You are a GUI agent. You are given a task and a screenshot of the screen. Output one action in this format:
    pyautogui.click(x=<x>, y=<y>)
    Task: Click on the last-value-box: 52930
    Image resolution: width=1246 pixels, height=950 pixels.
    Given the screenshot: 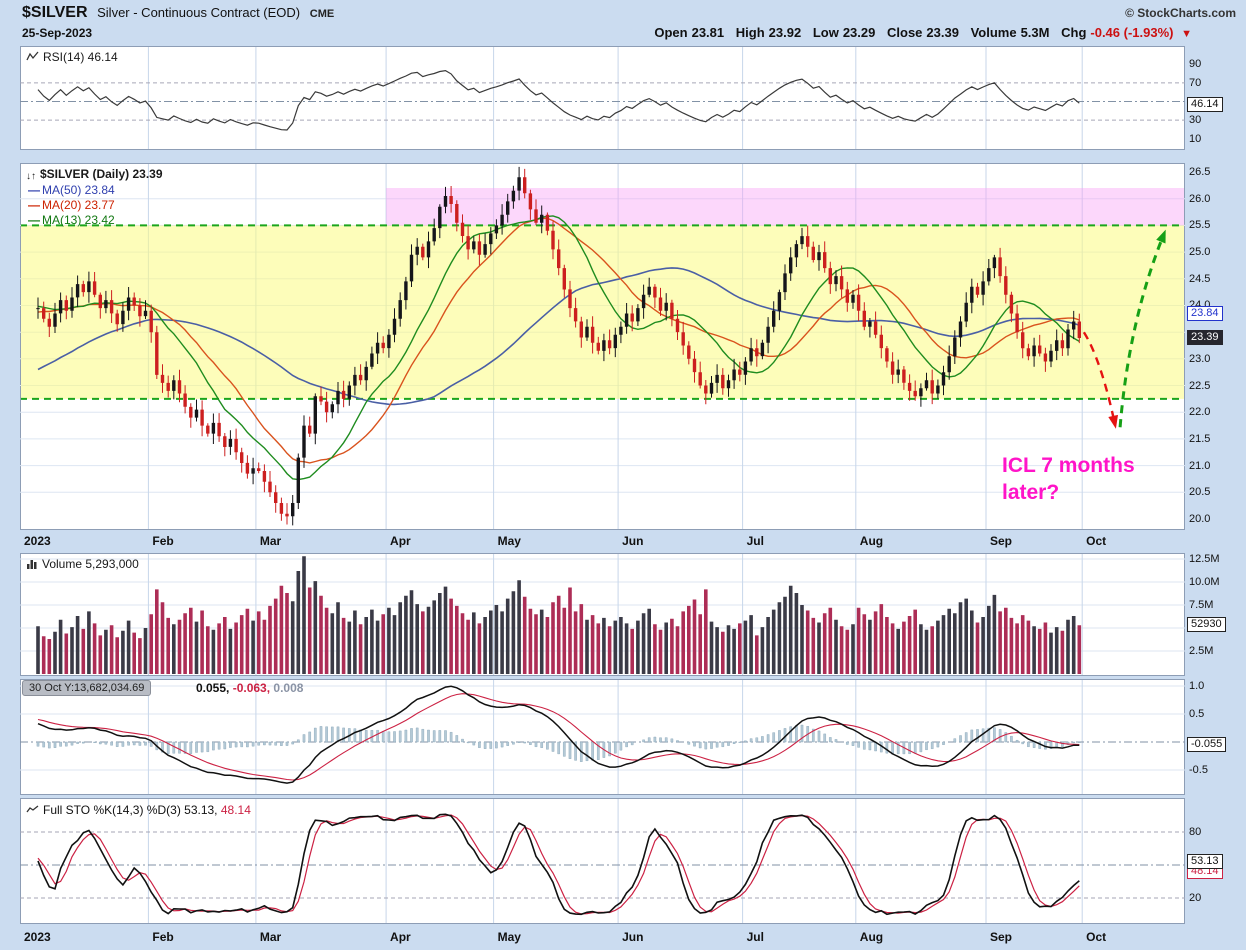 What is the action you would take?
    pyautogui.click(x=1206, y=625)
    